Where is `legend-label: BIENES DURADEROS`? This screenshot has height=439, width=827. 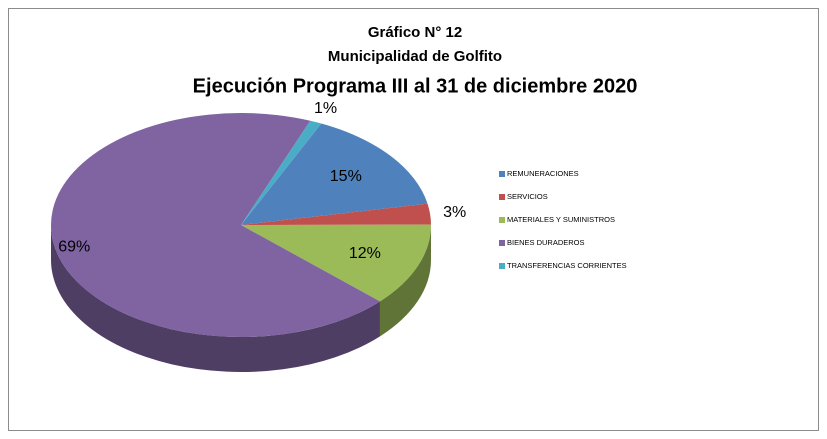 legend-label: BIENES DURADEROS is located at coordinates (546, 242).